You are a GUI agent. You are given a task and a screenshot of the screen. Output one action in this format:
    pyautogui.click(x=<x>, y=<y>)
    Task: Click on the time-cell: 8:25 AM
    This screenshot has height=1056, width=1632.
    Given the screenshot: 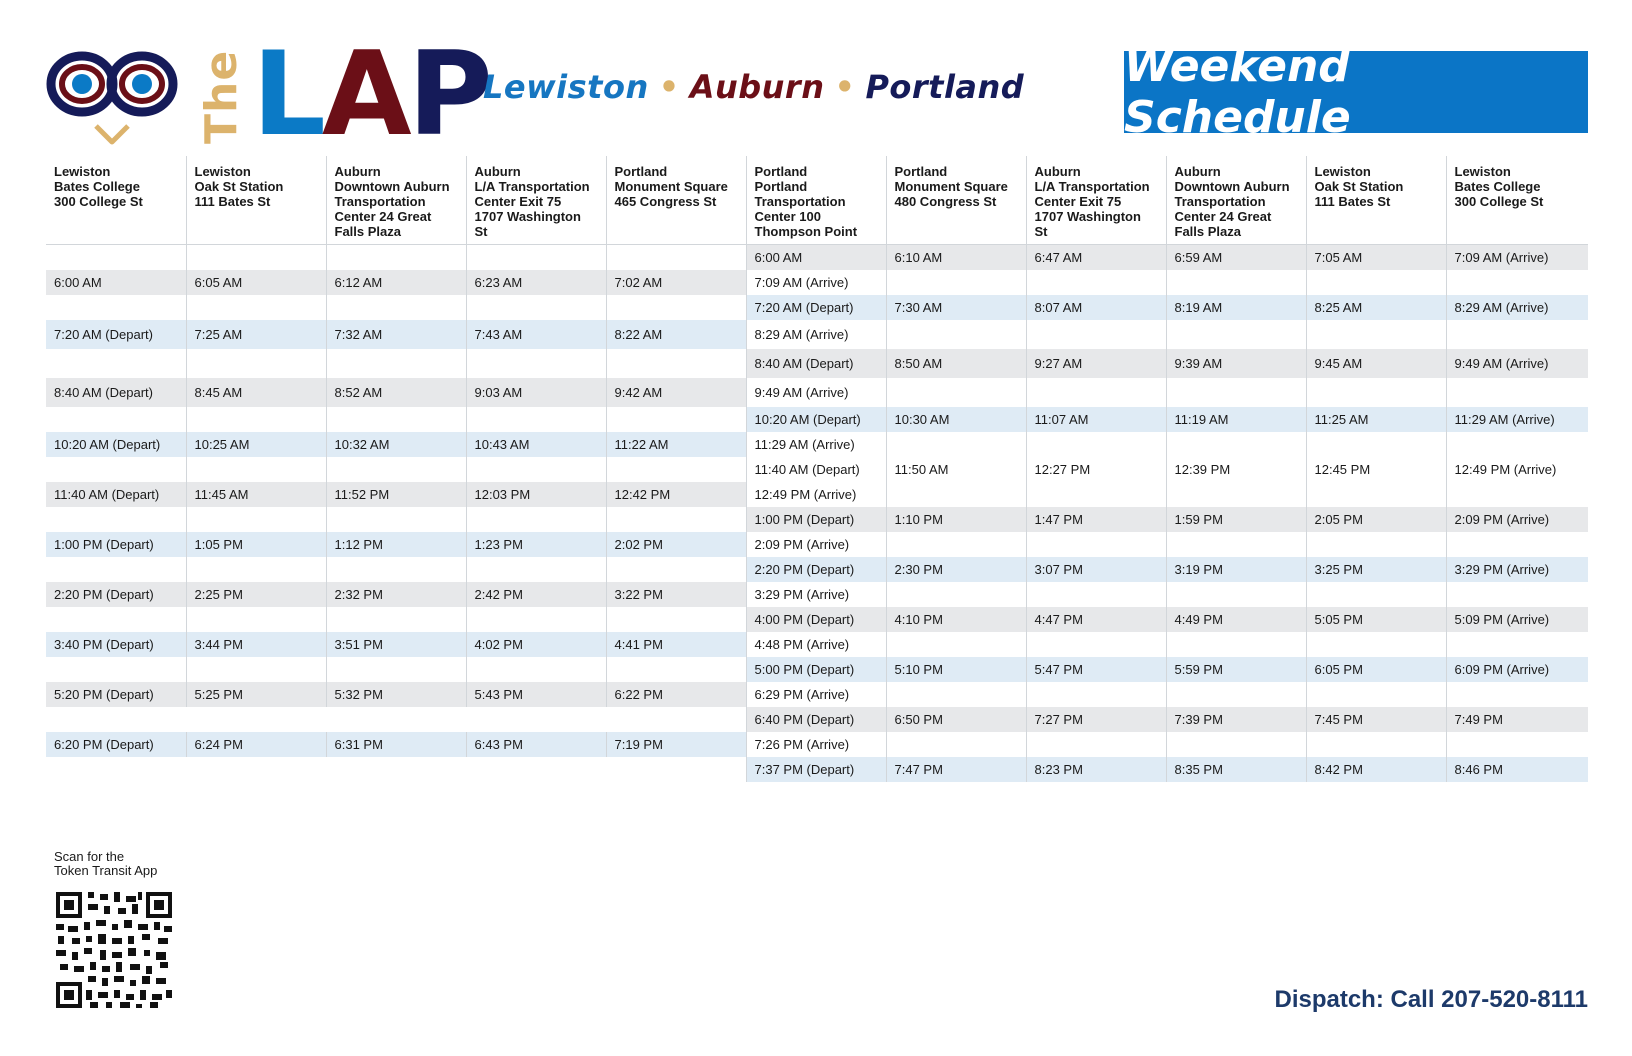 What is the action you would take?
    pyautogui.click(x=1375, y=307)
    